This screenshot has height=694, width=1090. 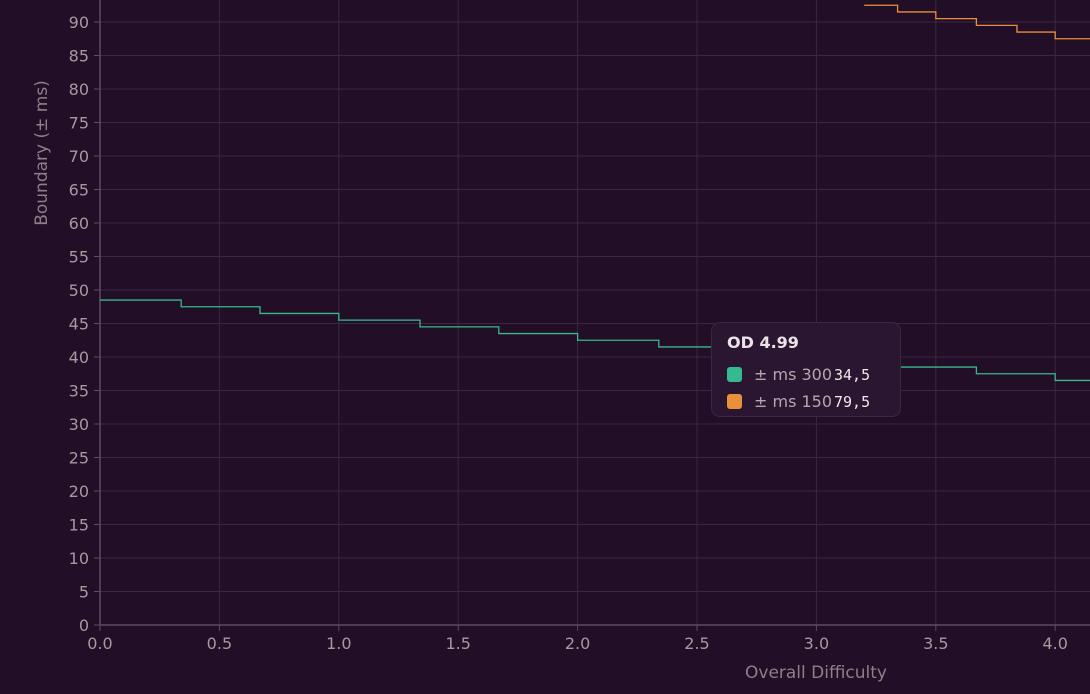 I want to click on x-tick-label: 1.0, so click(x=338, y=643).